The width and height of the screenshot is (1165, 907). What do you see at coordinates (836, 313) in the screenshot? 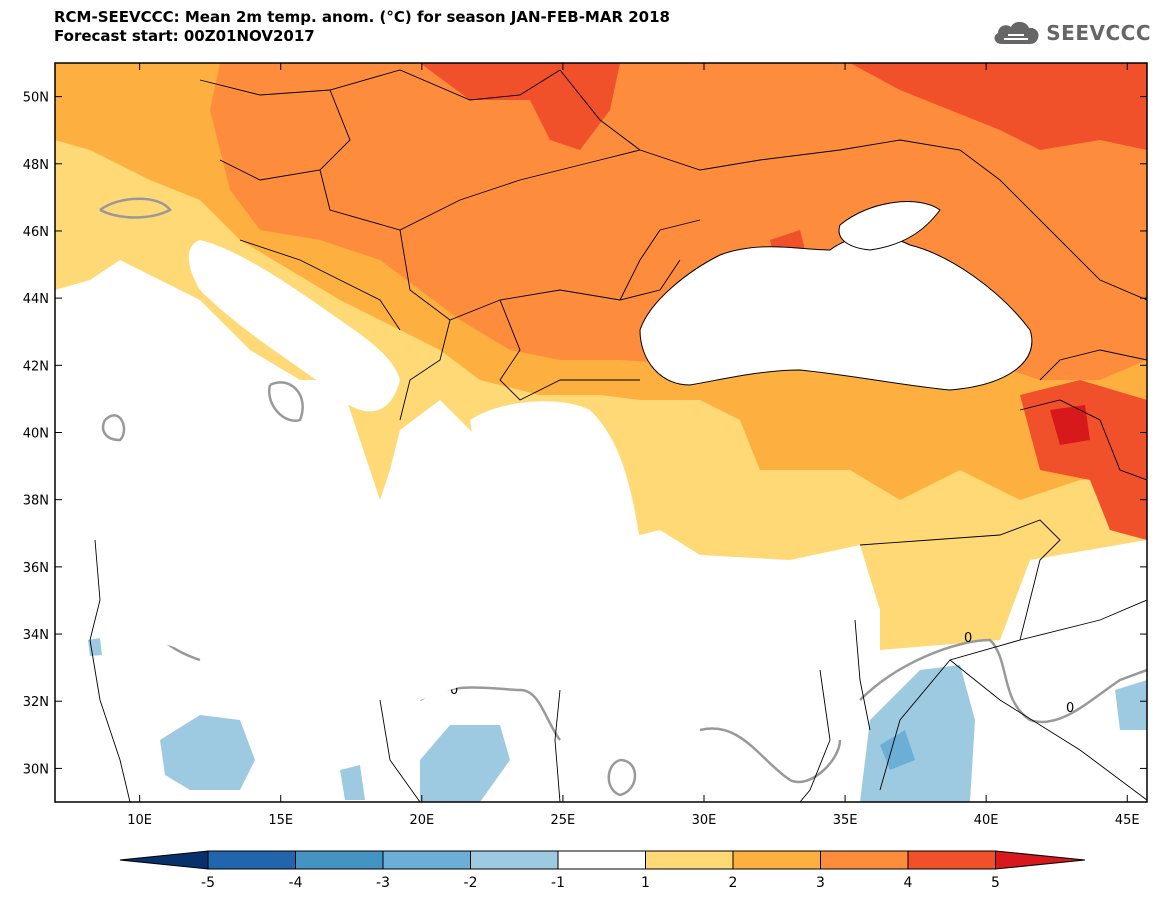
I see `black-sea` at bounding box center [836, 313].